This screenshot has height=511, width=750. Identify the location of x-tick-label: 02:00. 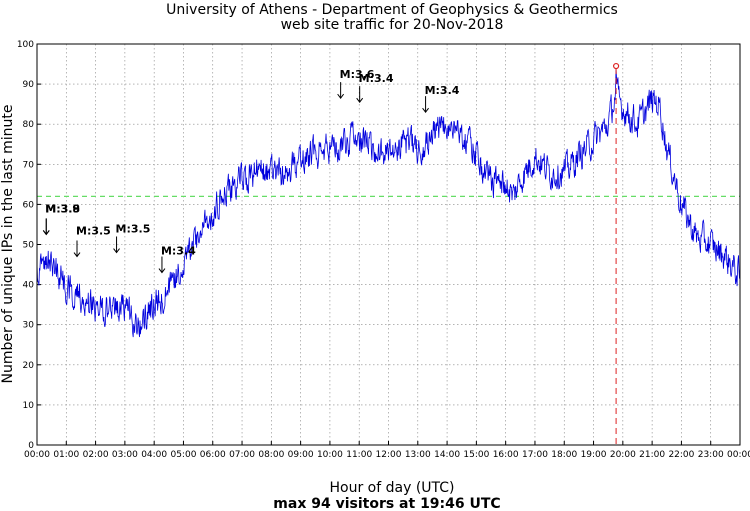
(96, 455).